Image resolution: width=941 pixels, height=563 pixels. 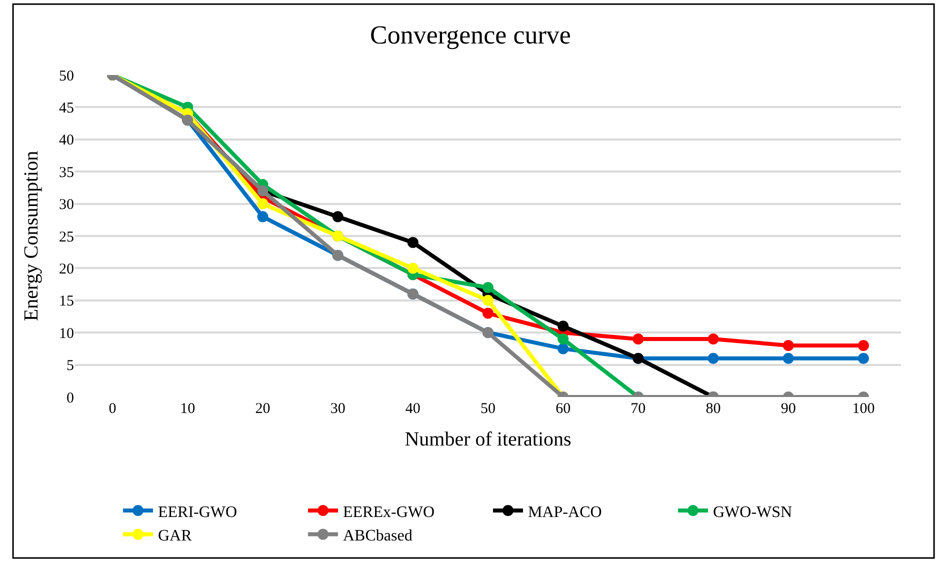 I want to click on x-tick-label: 90, so click(x=788, y=409).